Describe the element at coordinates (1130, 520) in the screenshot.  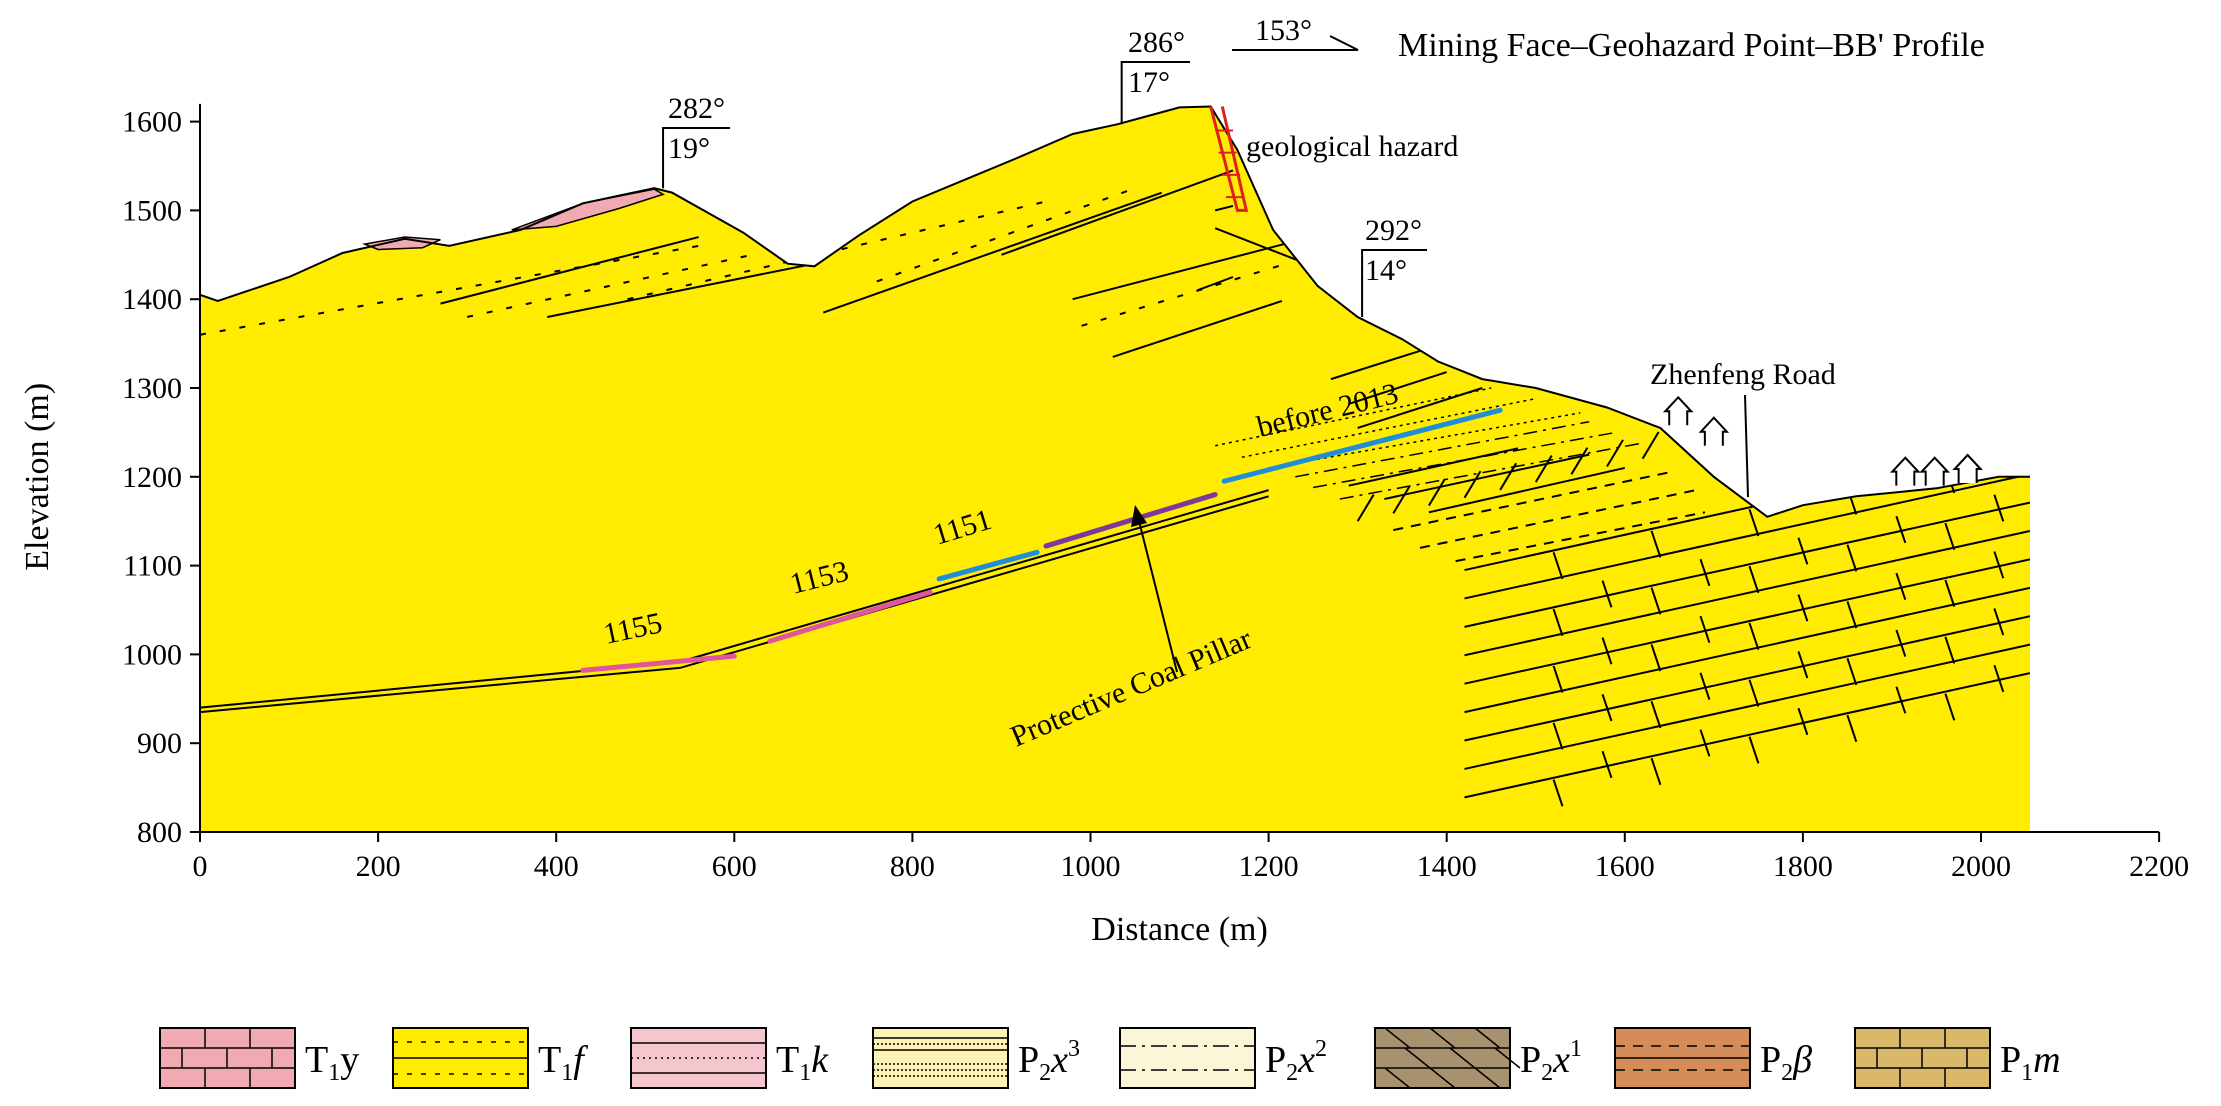
I see `protective-coal-pillar-segment` at that location.